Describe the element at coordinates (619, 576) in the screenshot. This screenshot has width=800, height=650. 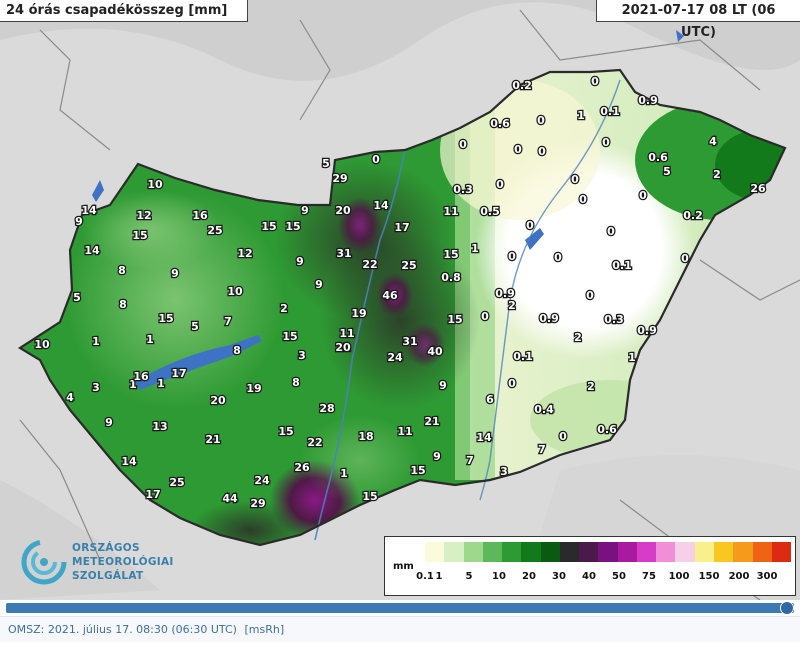
I see `legend-tick-label: 50` at that location.